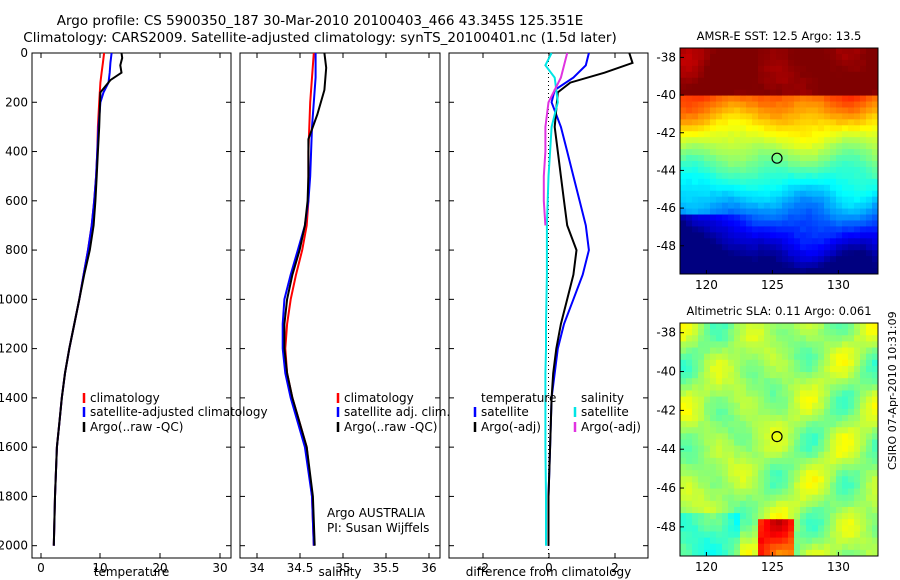 Image resolution: width=900 pixels, height=580 pixels. What do you see at coordinates (14, 496) in the screenshot?
I see `y-tick-label: 1800` at bounding box center [14, 496].